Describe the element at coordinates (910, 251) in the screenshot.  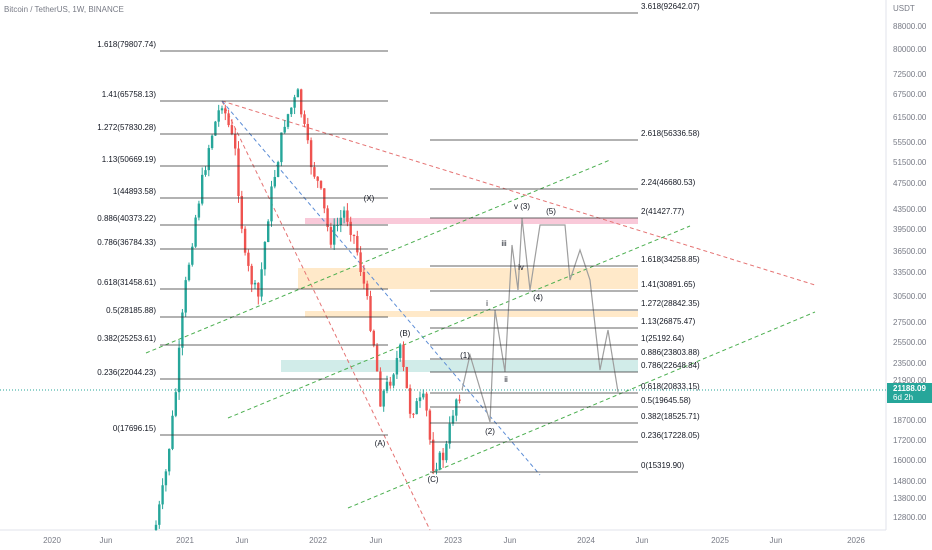
I see `price-tick-label: 36500.00` at that location.